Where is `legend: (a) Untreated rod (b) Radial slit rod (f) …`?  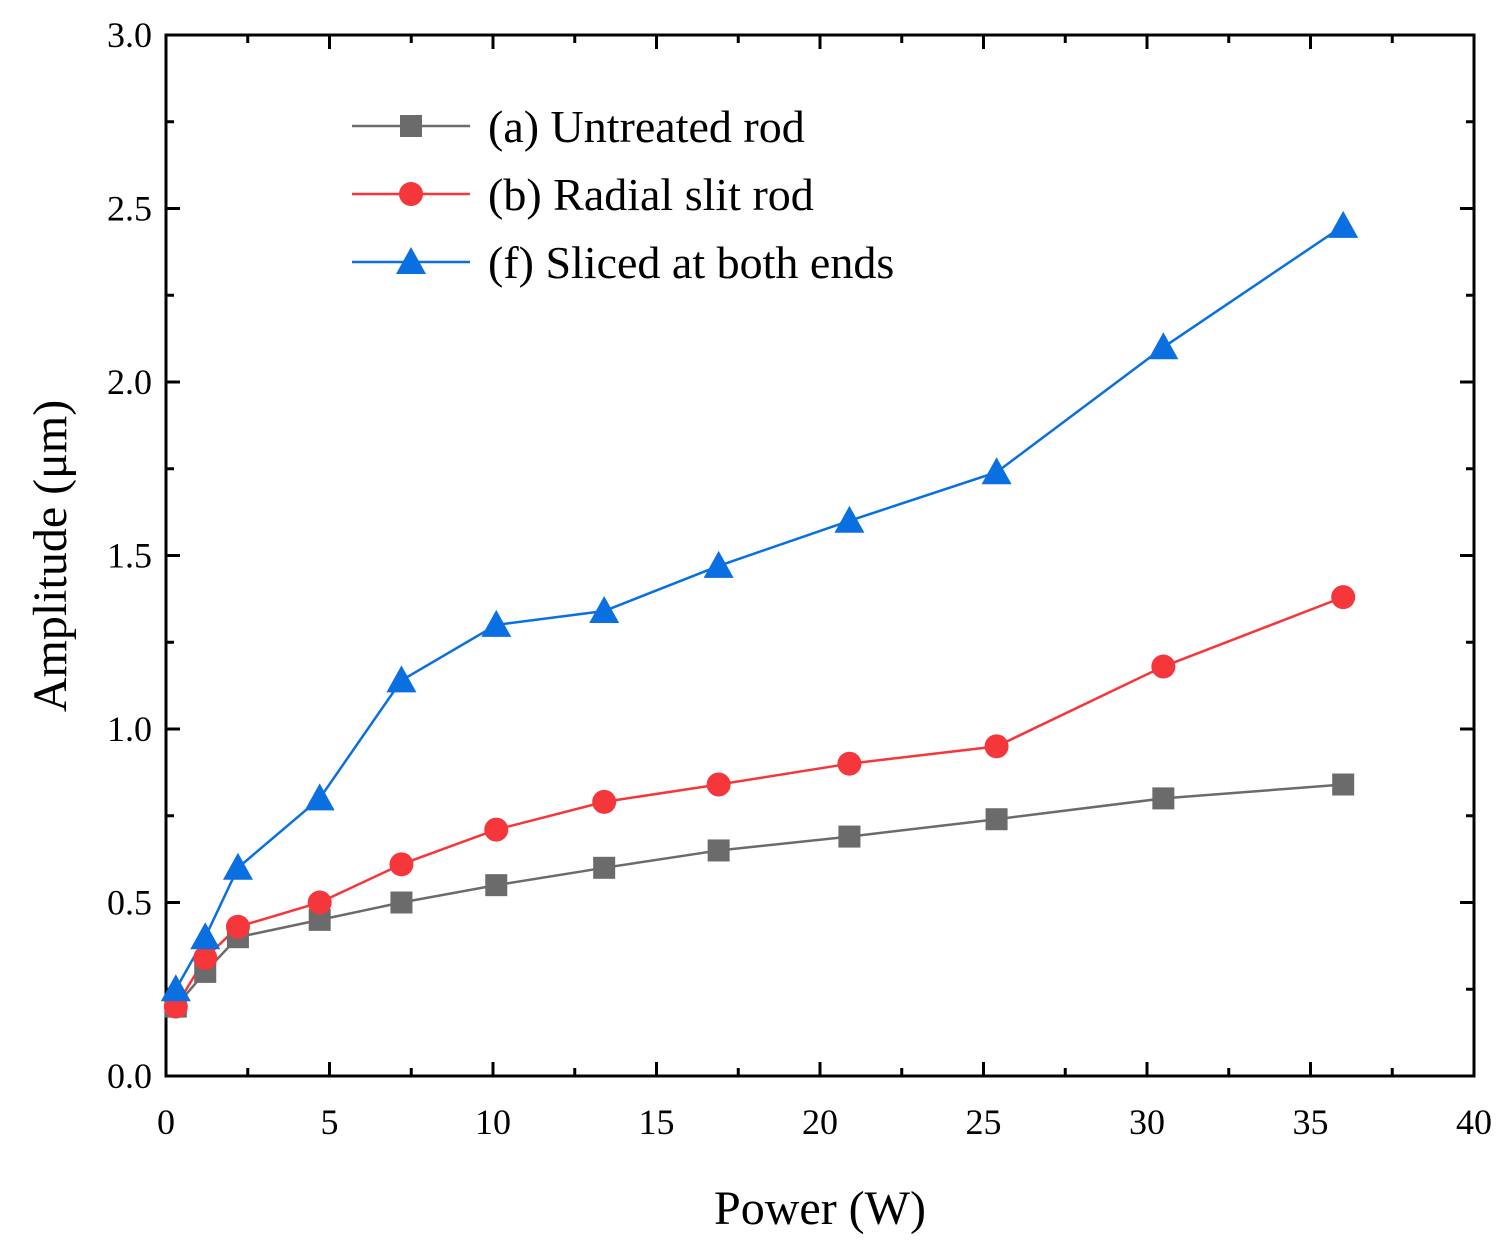
legend: (a) Untreated rod (b) Radial slit rod (f) … is located at coordinates (623, 194).